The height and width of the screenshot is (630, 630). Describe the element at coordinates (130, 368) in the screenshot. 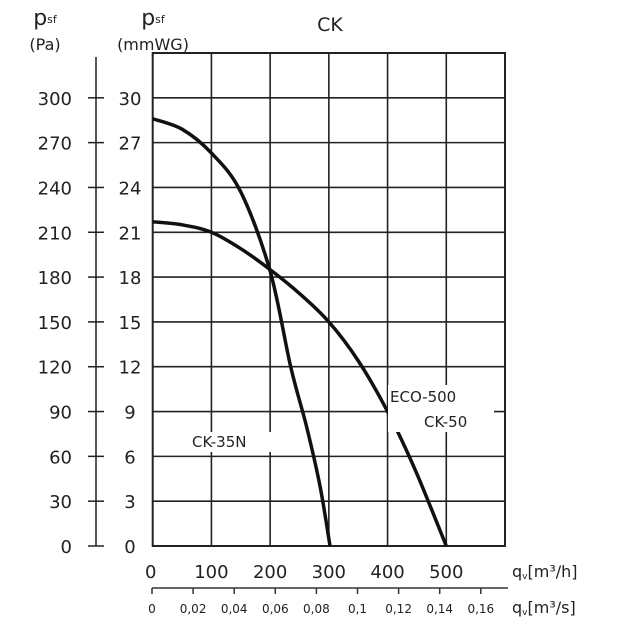

I see `y-tick-label-mmwg: 12` at that location.